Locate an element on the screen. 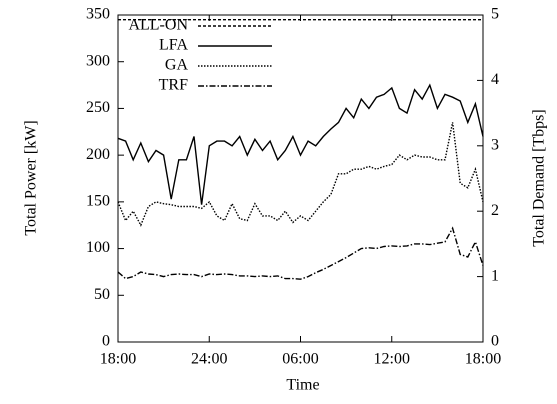 The width and height of the screenshot is (557, 404). y-tick-label: 250 is located at coordinates (98, 107).